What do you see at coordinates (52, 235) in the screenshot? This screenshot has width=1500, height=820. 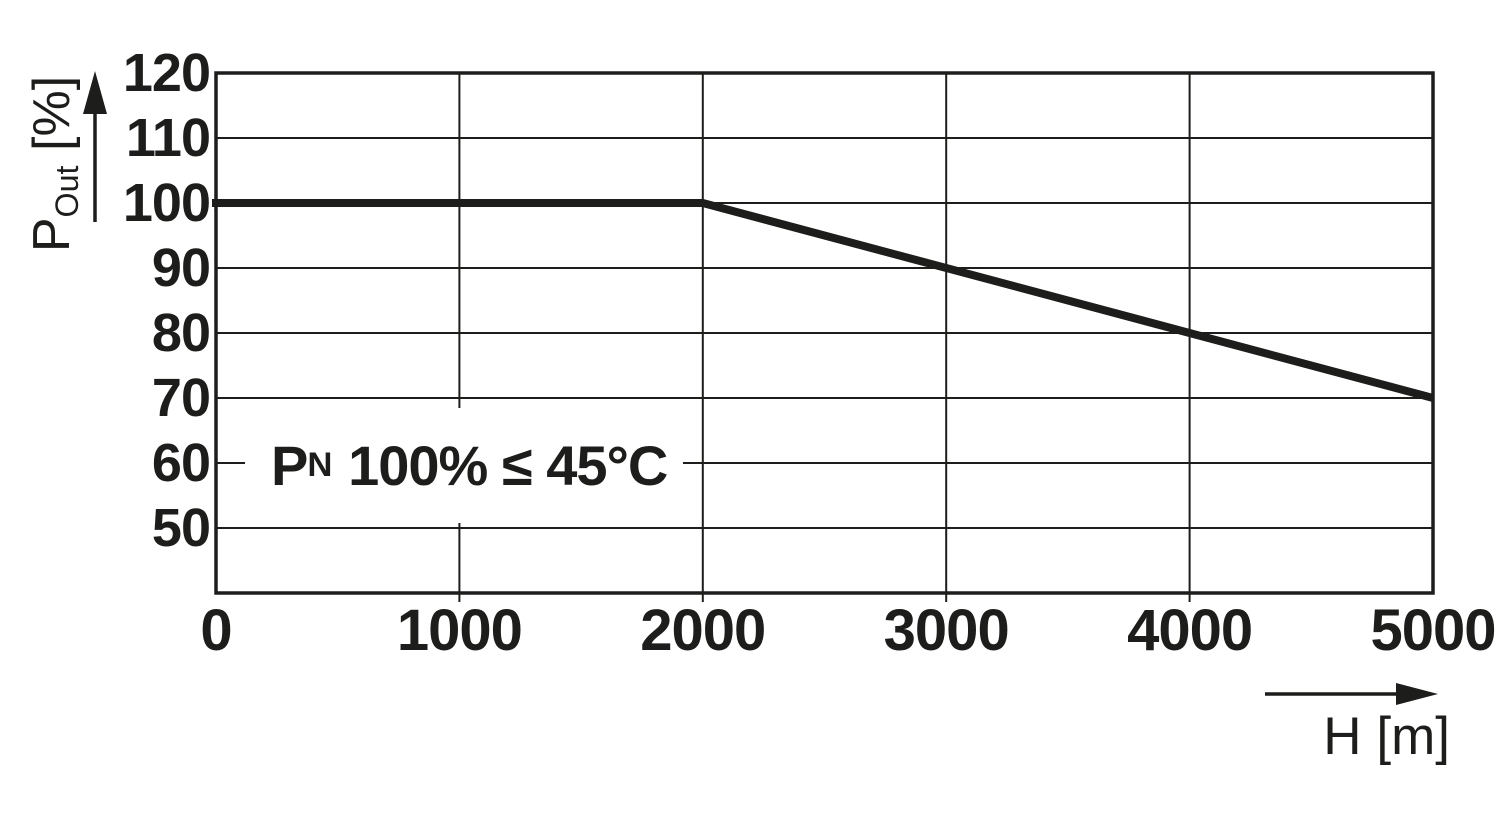 I see `y-axis-title-base: P` at bounding box center [52, 235].